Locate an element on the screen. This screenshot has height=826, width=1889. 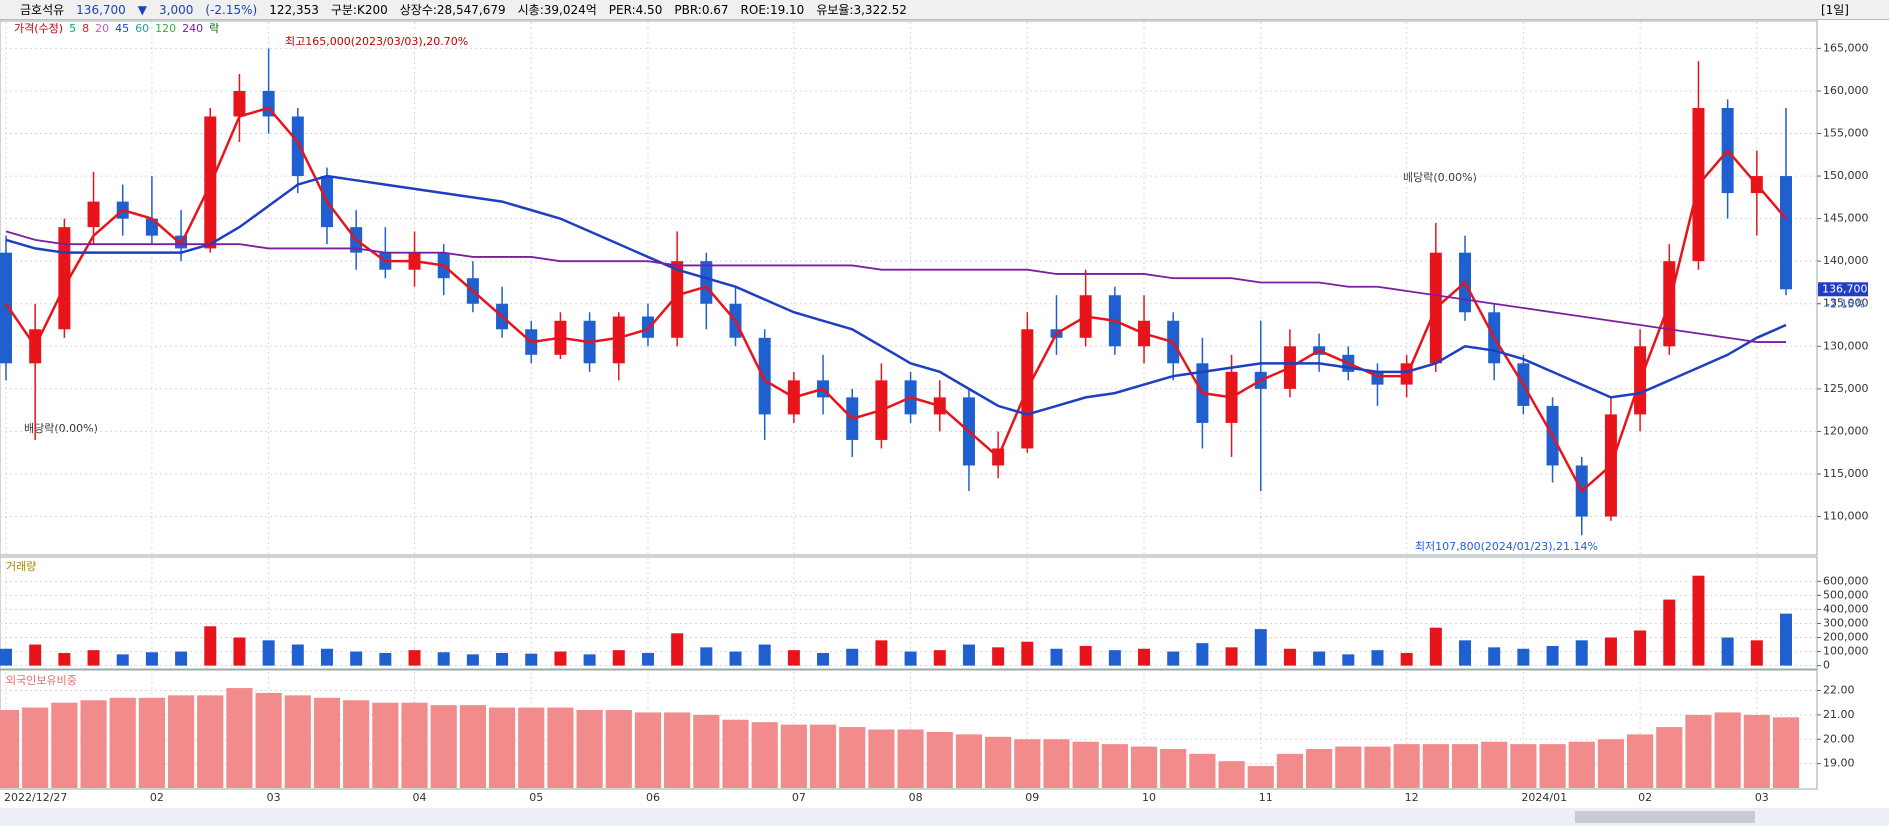
price: 136,700 is located at coordinates (101, 9).